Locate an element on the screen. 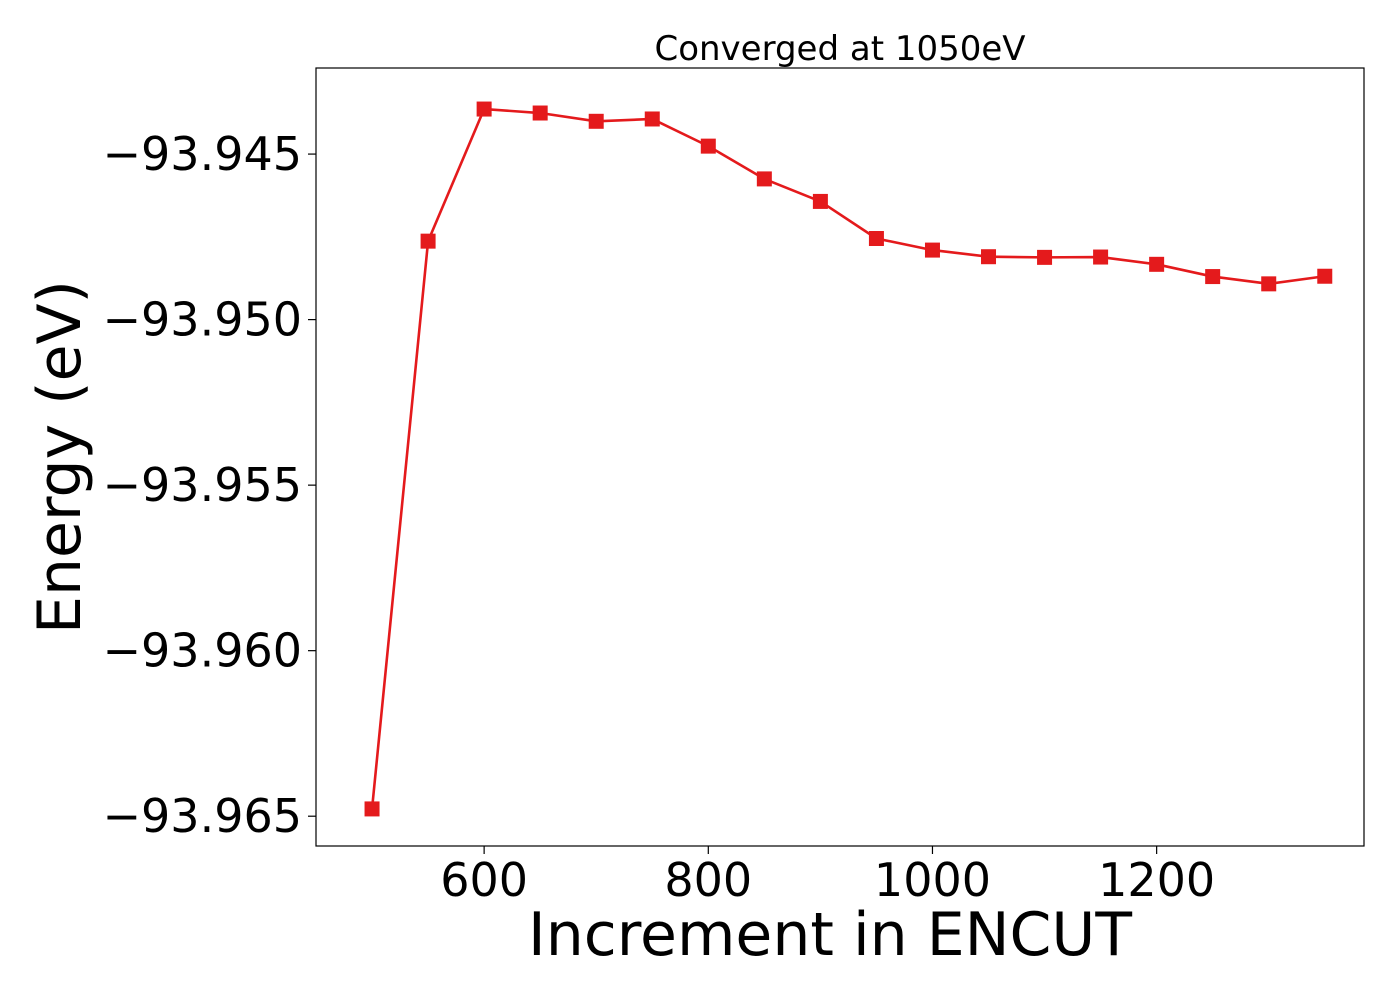  x-tick-label: 1000 is located at coordinates (932, 880).